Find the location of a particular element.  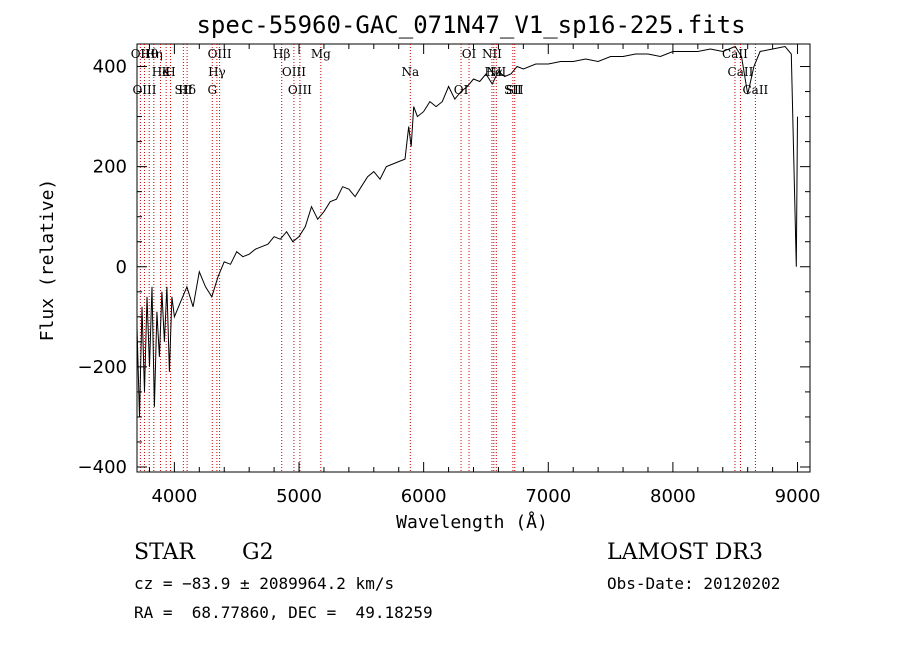

y-tick-label: −400 is located at coordinates (102, 467).